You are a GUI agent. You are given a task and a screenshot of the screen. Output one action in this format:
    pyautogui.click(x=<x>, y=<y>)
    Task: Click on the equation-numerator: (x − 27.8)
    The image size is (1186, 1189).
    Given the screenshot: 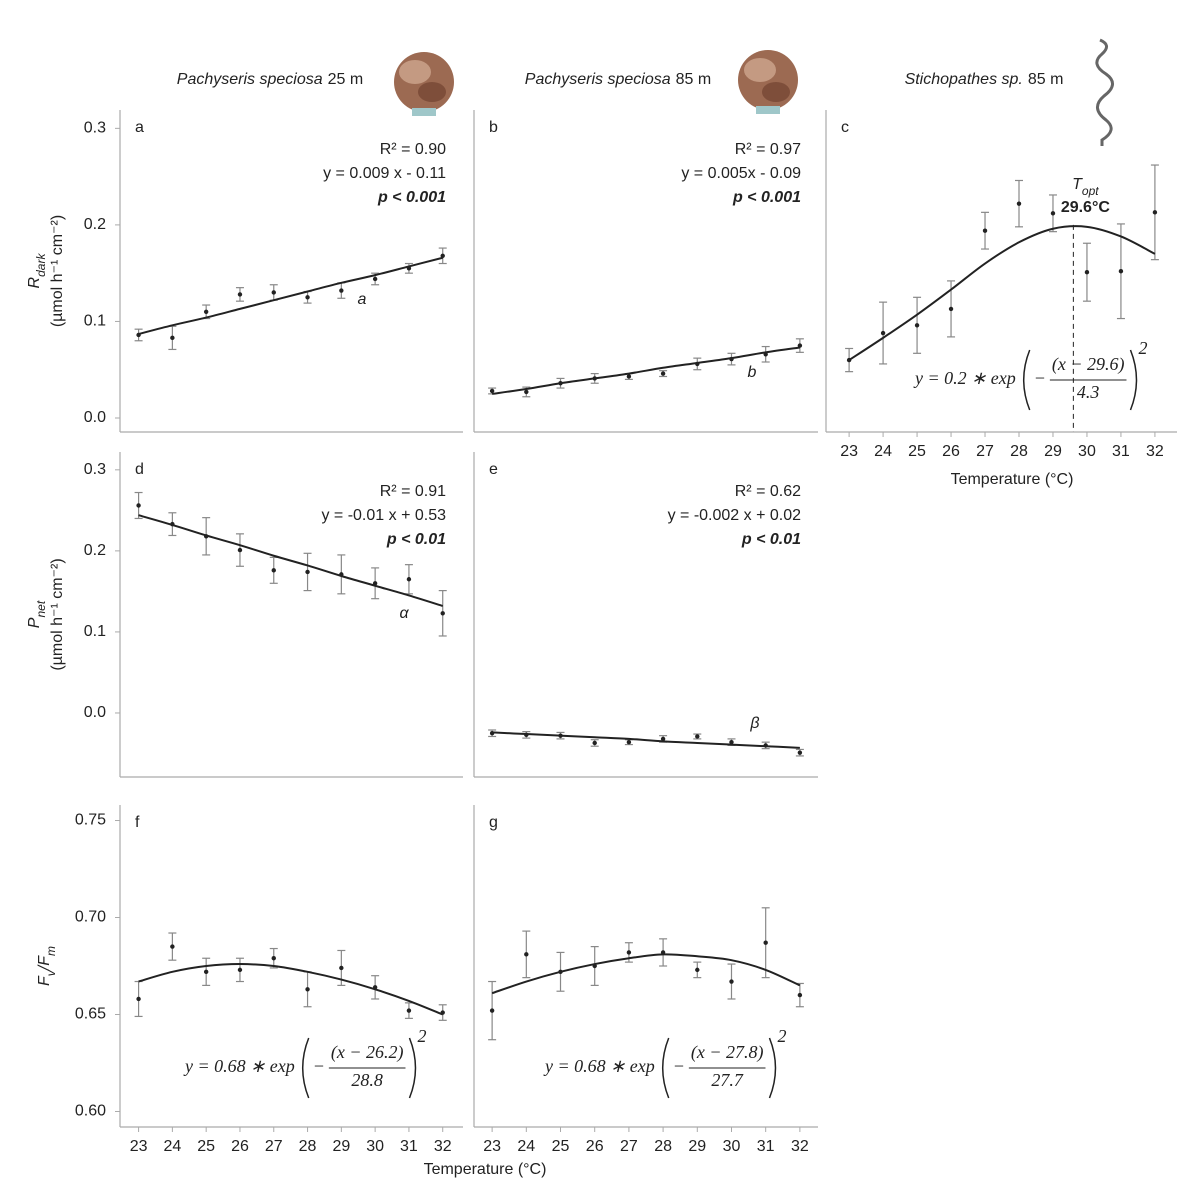 What is the action you would take?
    pyautogui.click(x=727, y=1052)
    